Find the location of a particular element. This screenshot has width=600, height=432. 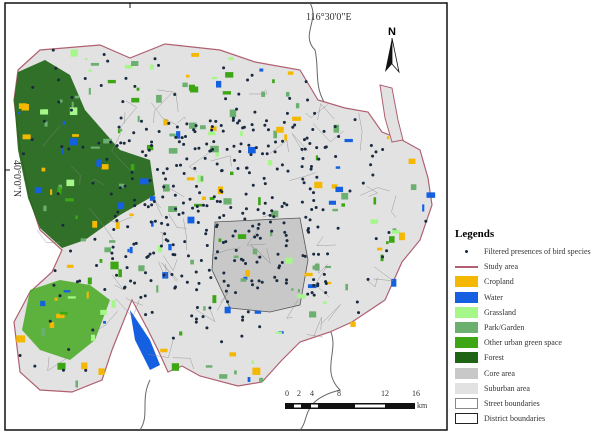

legend-label: Park/Garden is located at coordinates (504, 328).